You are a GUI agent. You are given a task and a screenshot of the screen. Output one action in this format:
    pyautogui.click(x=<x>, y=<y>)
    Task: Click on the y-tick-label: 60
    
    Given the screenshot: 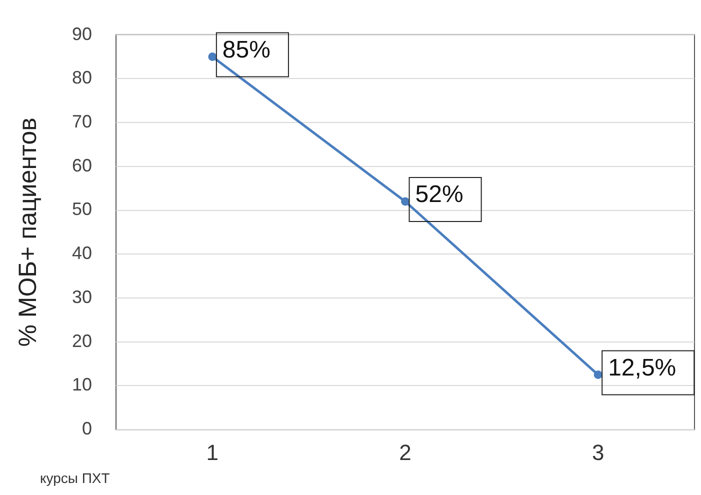 What is the action you would take?
    pyautogui.click(x=82, y=165)
    